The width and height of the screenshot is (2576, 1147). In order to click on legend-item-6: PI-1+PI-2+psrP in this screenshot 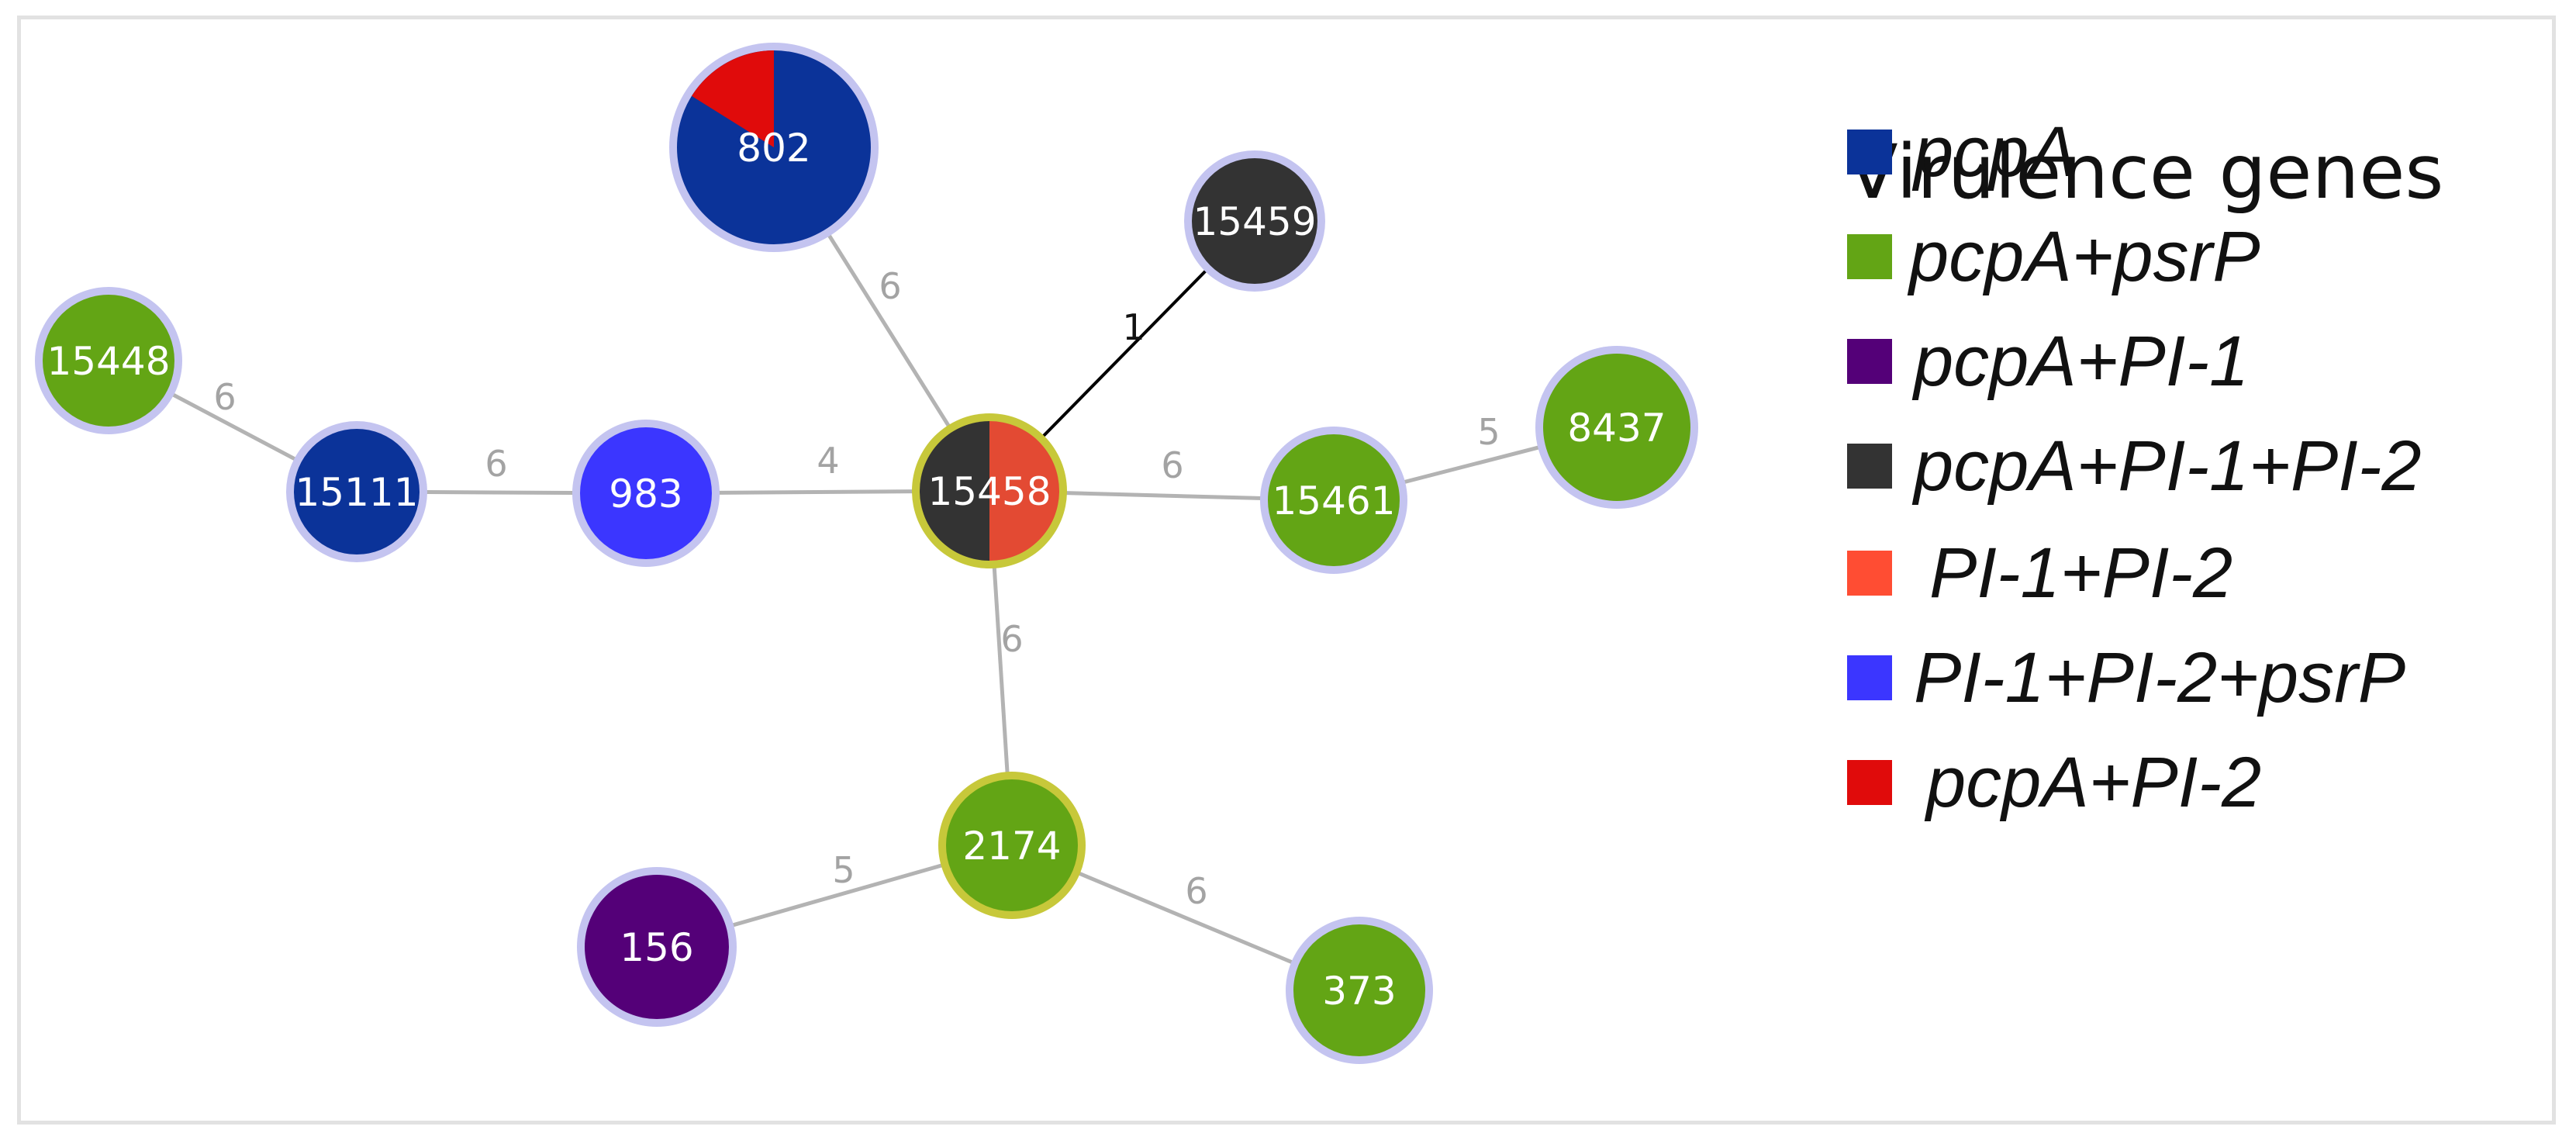, I will do `click(2126, 677)`.